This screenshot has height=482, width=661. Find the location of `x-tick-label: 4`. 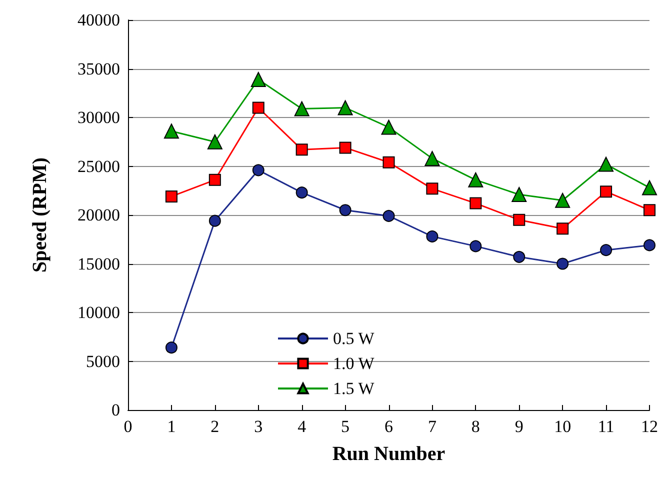

x-tick-label: 4 is located at coordinates (302, 426).